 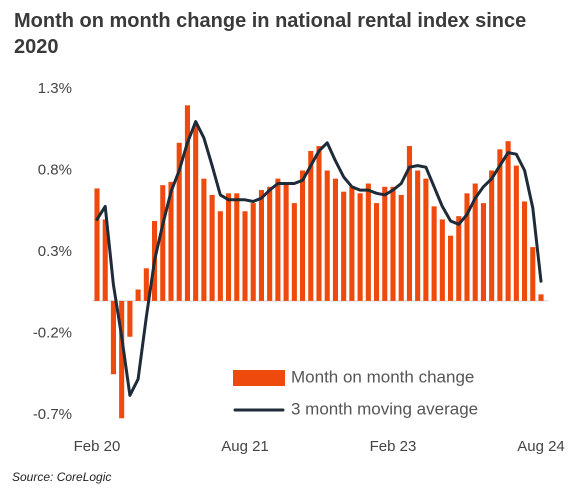 What do you see at coordinates (97, 446) in the screenshot?
I see `x-tick-label: Feb 20` at bounding box center [97, 446].